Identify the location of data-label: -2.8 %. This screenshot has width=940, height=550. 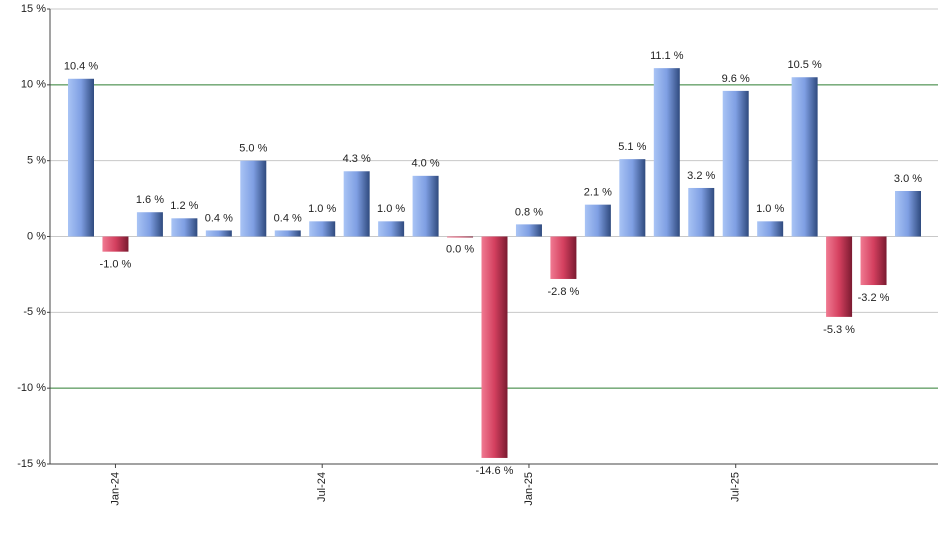
(564, 292).